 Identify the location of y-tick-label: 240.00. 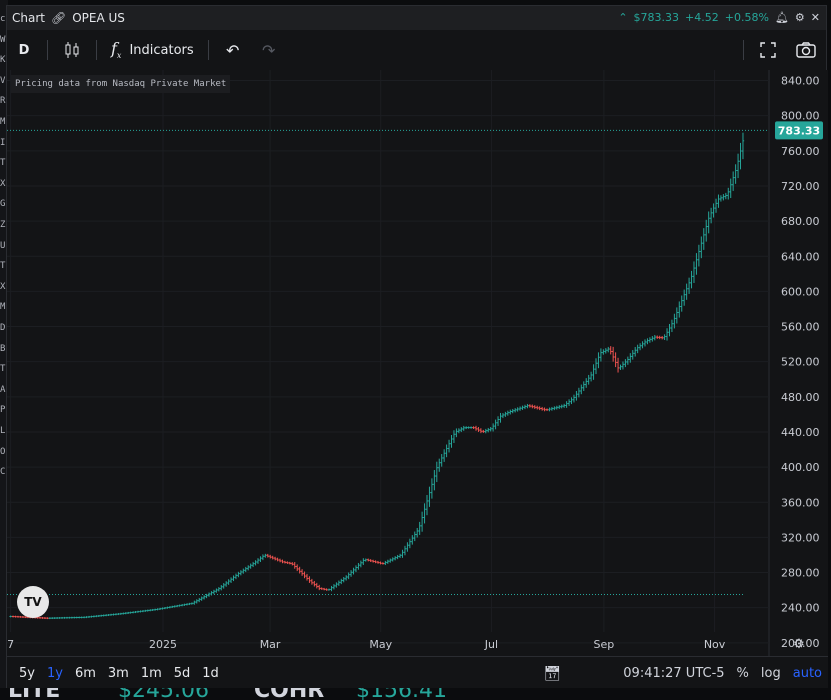
(800, 608).